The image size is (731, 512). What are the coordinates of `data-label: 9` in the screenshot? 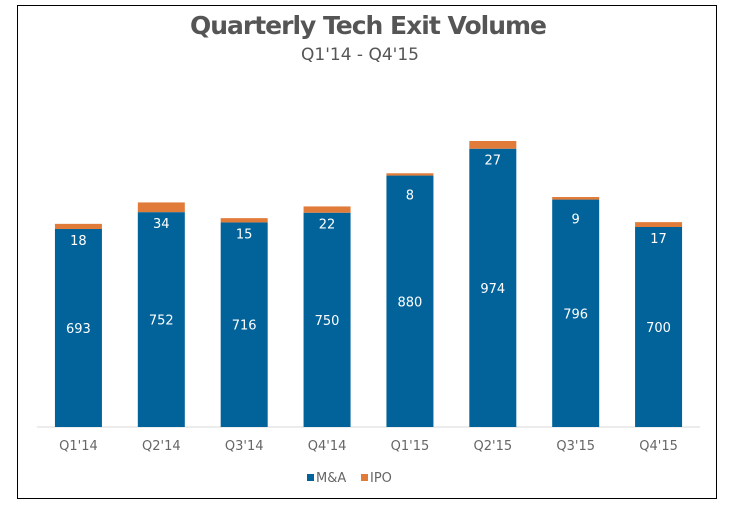 It's located at (576, 220).